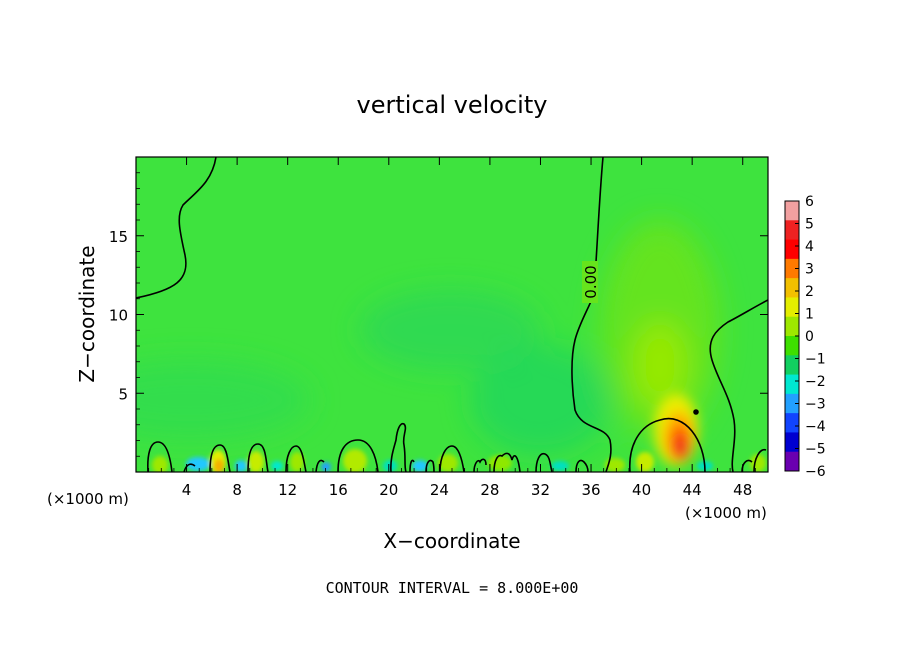  Describe the element at coordinates (809, 247) in the screenshot. I see `colorbar-label: 4` at that location.